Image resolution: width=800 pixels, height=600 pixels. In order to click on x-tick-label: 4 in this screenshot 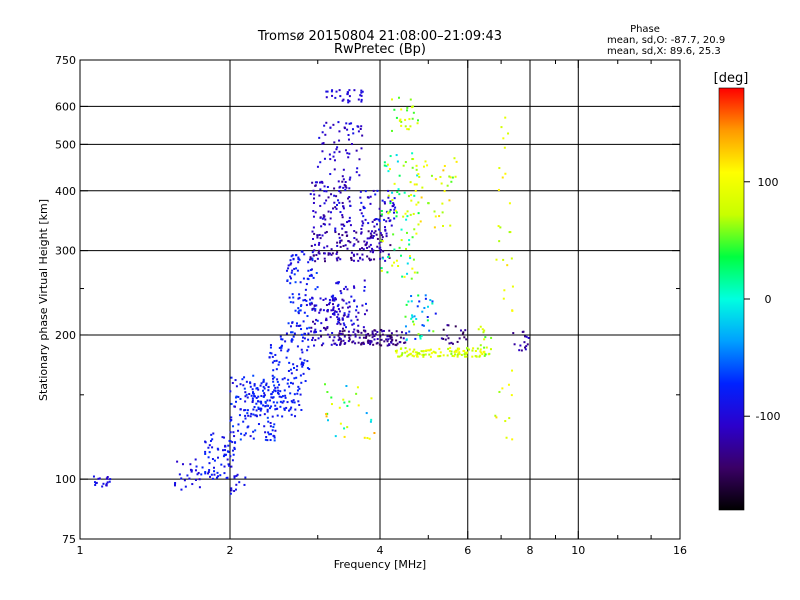, I will do `click(380, 550)`.